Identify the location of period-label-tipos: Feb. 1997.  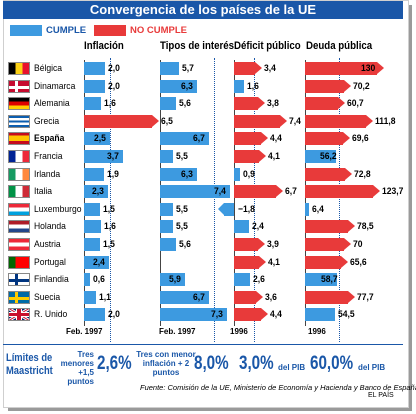
(177, 331).